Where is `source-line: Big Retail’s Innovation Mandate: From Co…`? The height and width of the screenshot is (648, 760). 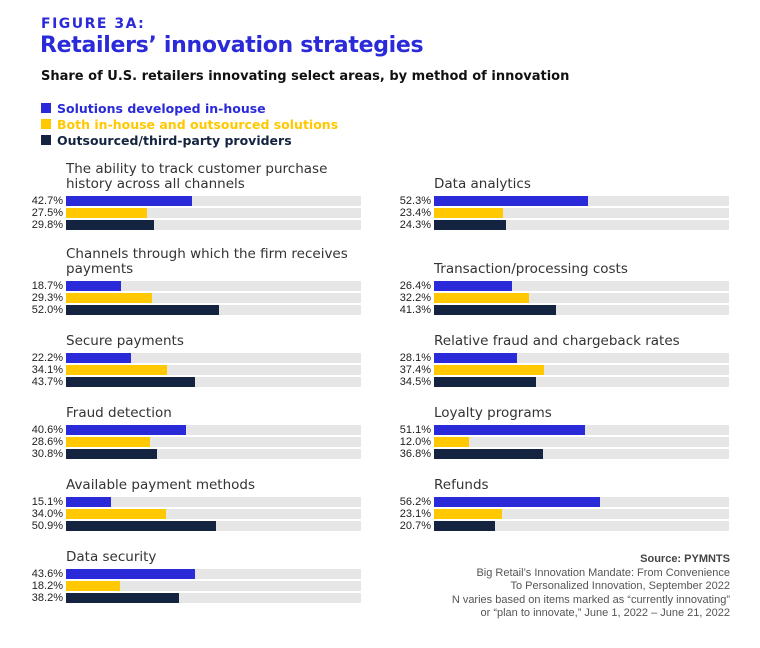
source-line: Big Retail’s Innovation Mandate: From Co… is located at coordinates (603, 572).